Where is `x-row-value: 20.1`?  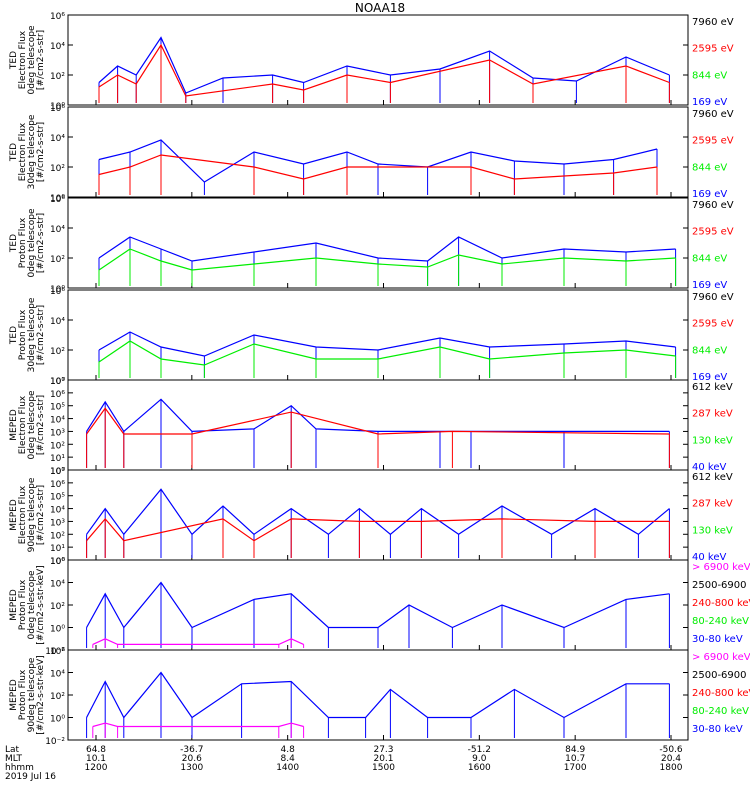 x-row-value: 20.1 is located at coordinates (383, 759).